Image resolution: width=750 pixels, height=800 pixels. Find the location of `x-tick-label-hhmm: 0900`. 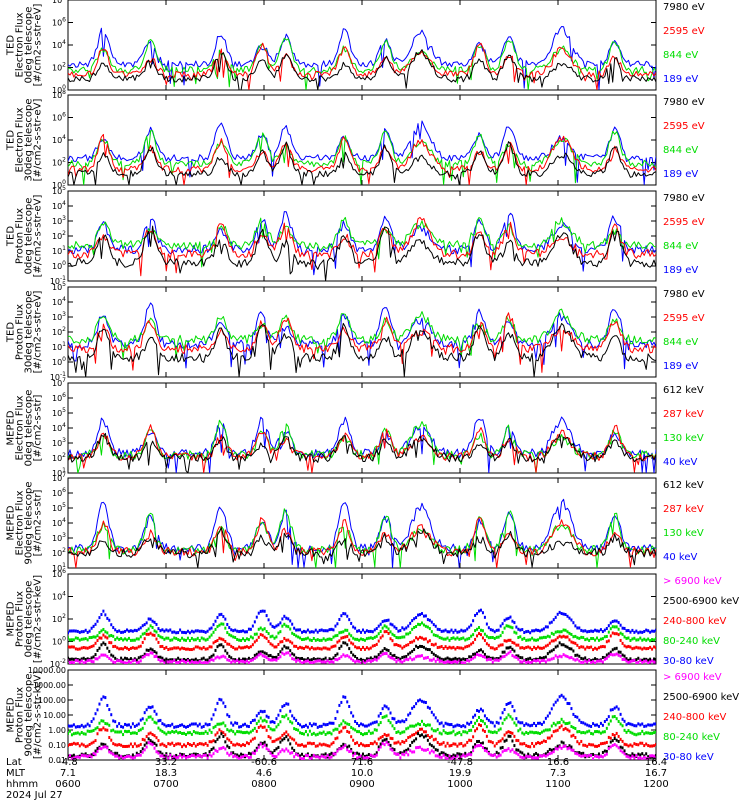

x-tick-label-hhmm: 0900 is located at coordinates (361, 784).